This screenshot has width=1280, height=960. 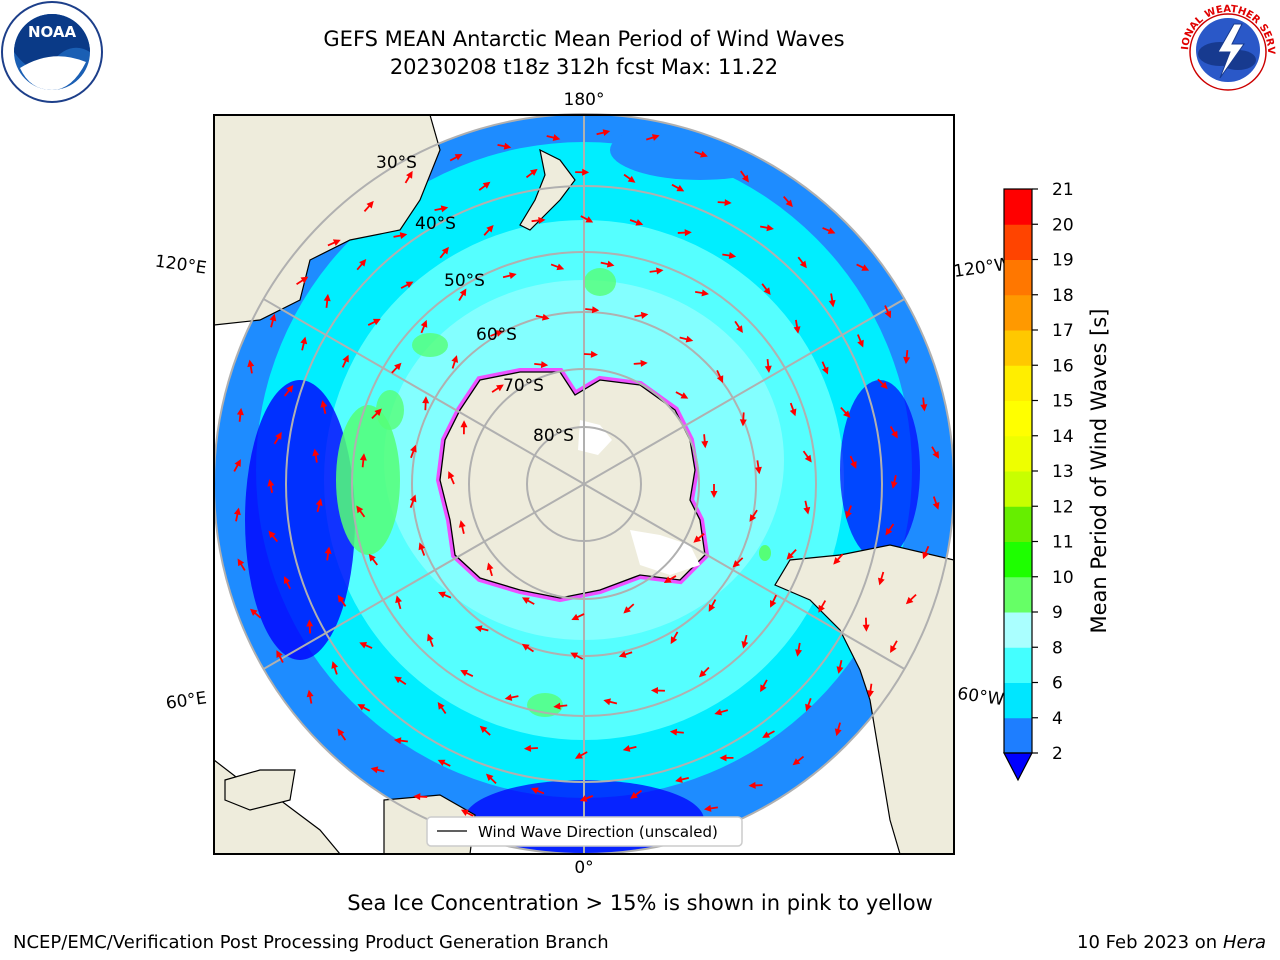 What do you see at coordinates (181, 265) in the screenshot?
I see `lon-label-120e: 120°E` at bounding box center [181, 265].